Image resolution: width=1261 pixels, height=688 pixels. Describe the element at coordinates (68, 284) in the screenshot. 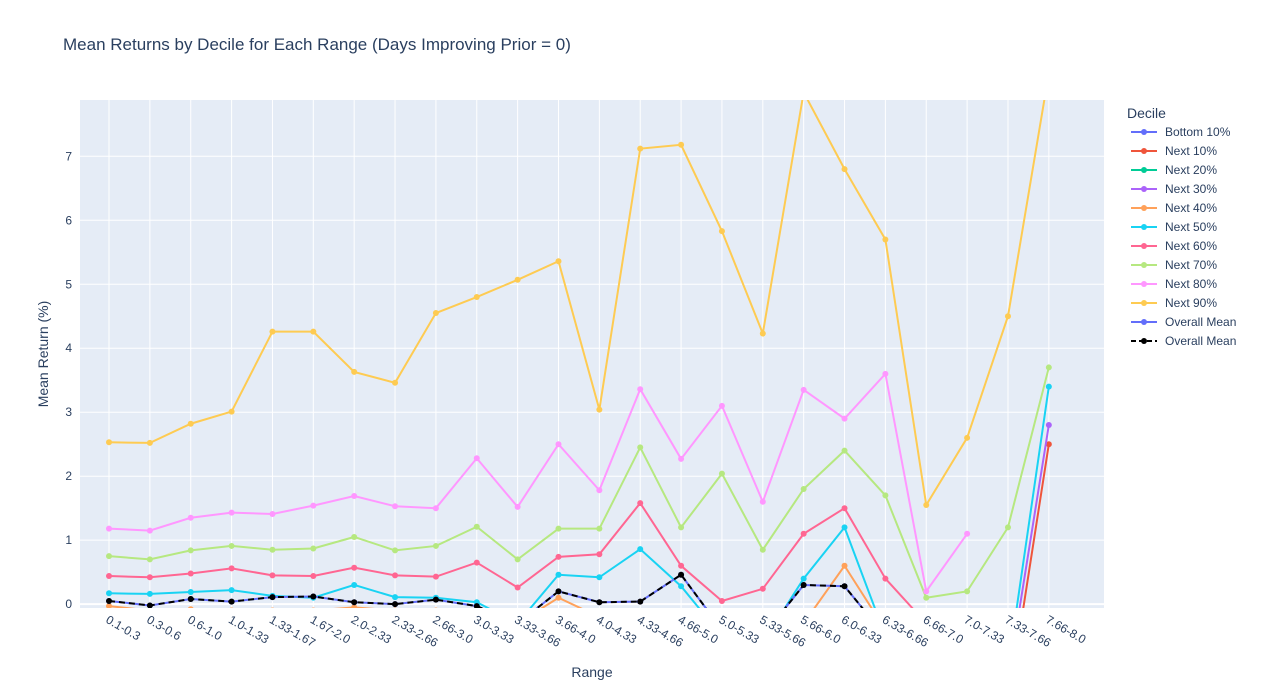

I see `y-tick-label: 5` at that location.